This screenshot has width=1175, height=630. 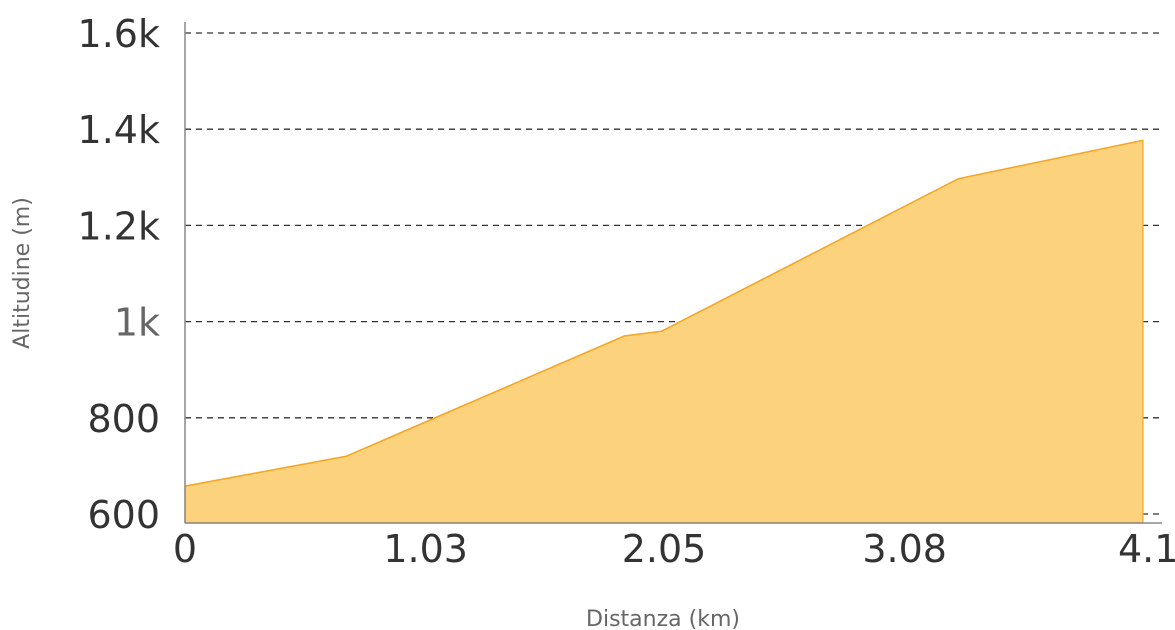 What do you see at coordinates (119, 130) in the screenshot?
I see `y-tick-label: 1.4k` at bounding box center [119, 130].